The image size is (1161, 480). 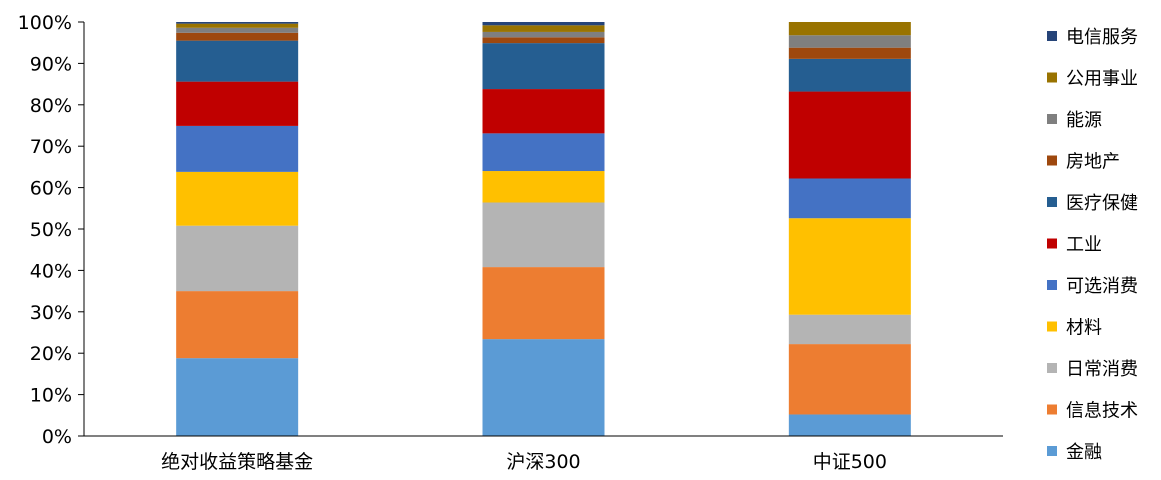 I want to click on legend-label: 工业, so click(x=1084, y=245).